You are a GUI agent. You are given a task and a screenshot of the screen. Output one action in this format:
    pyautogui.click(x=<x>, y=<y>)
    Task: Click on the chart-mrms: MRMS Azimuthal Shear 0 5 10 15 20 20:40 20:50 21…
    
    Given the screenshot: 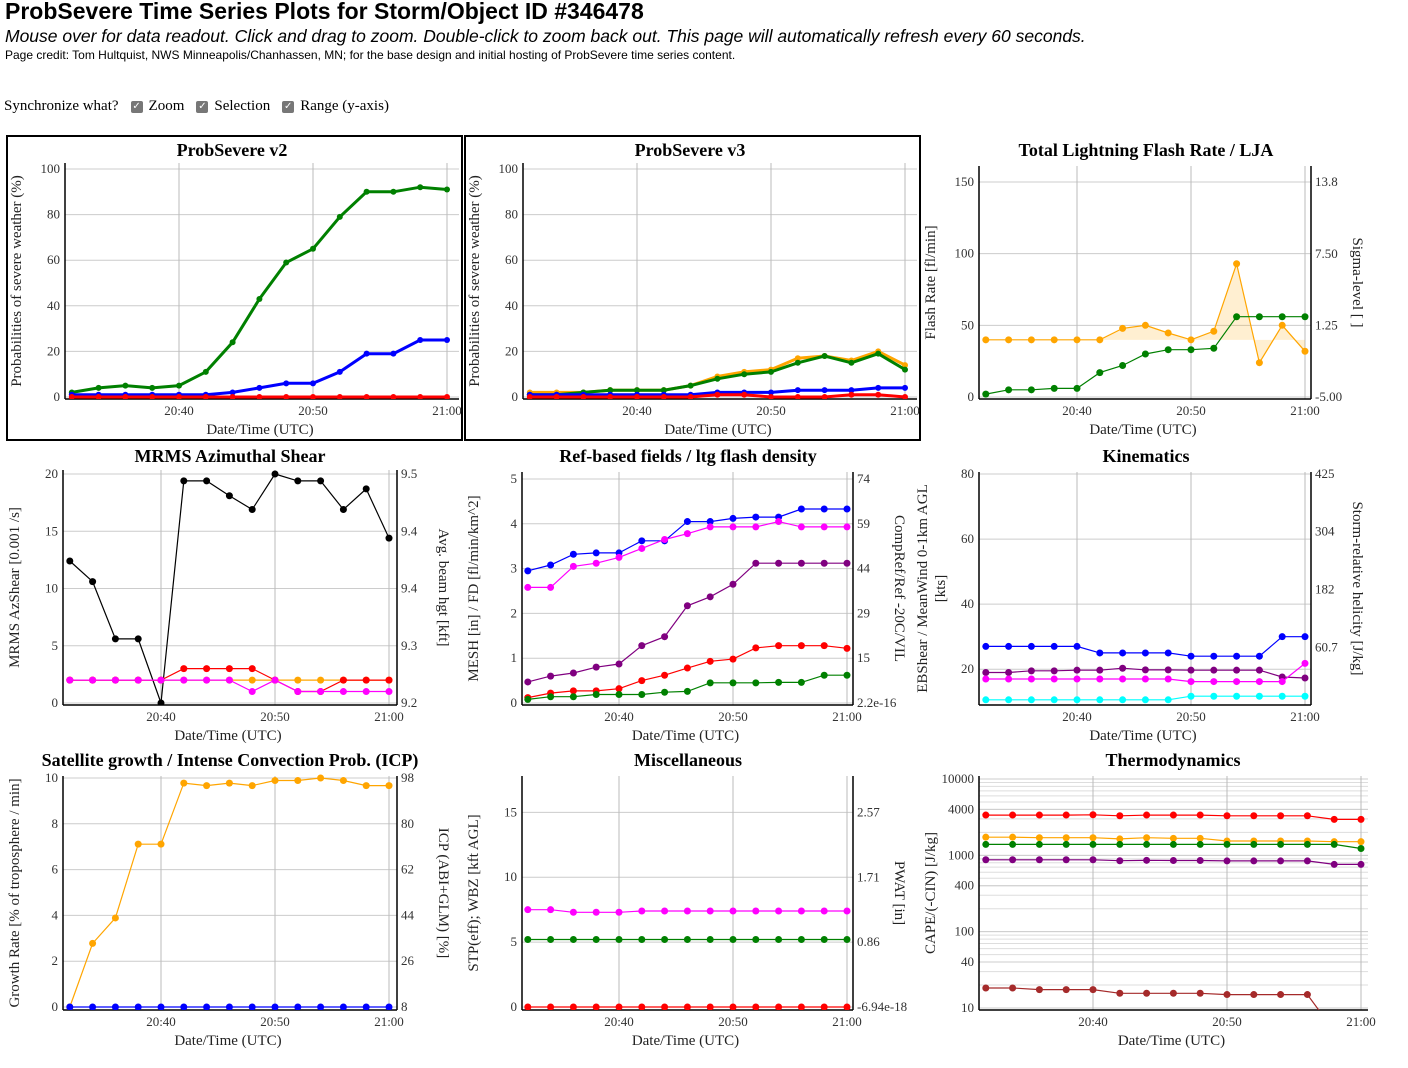 What is the action you would take?
    pyautogui.click(x=229, y=595)
    